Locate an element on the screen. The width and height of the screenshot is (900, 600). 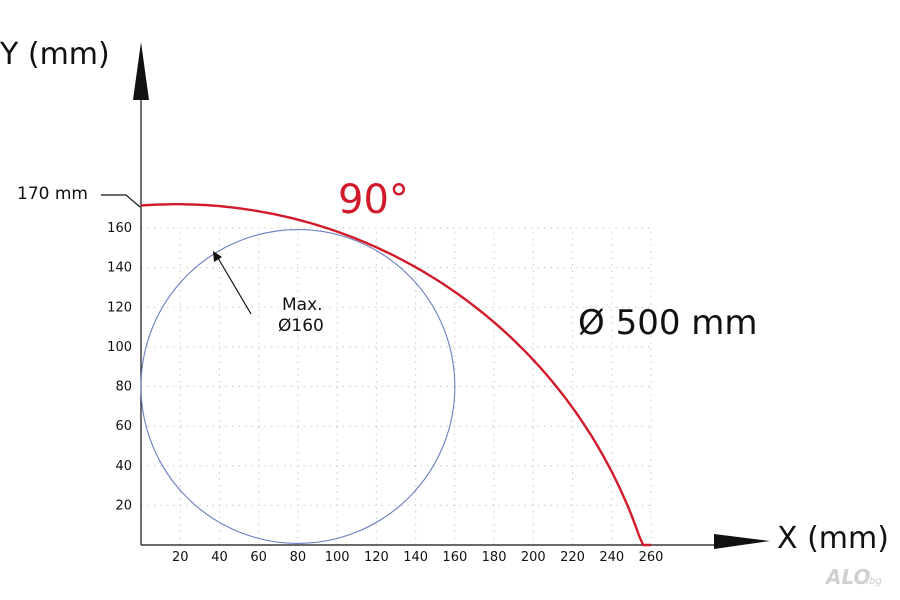
x-tick-label: 20 is located at coordinates (180, 557).